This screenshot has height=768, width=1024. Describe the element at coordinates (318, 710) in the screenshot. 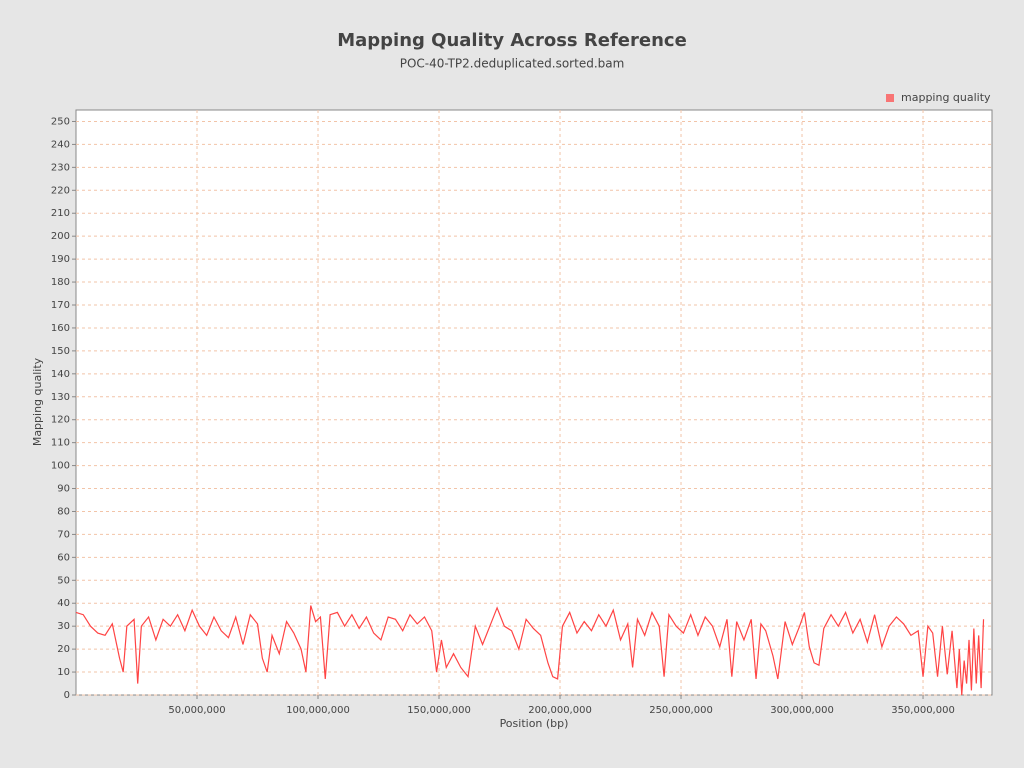

I see `x-tick-label: 100,000,000` at that location.